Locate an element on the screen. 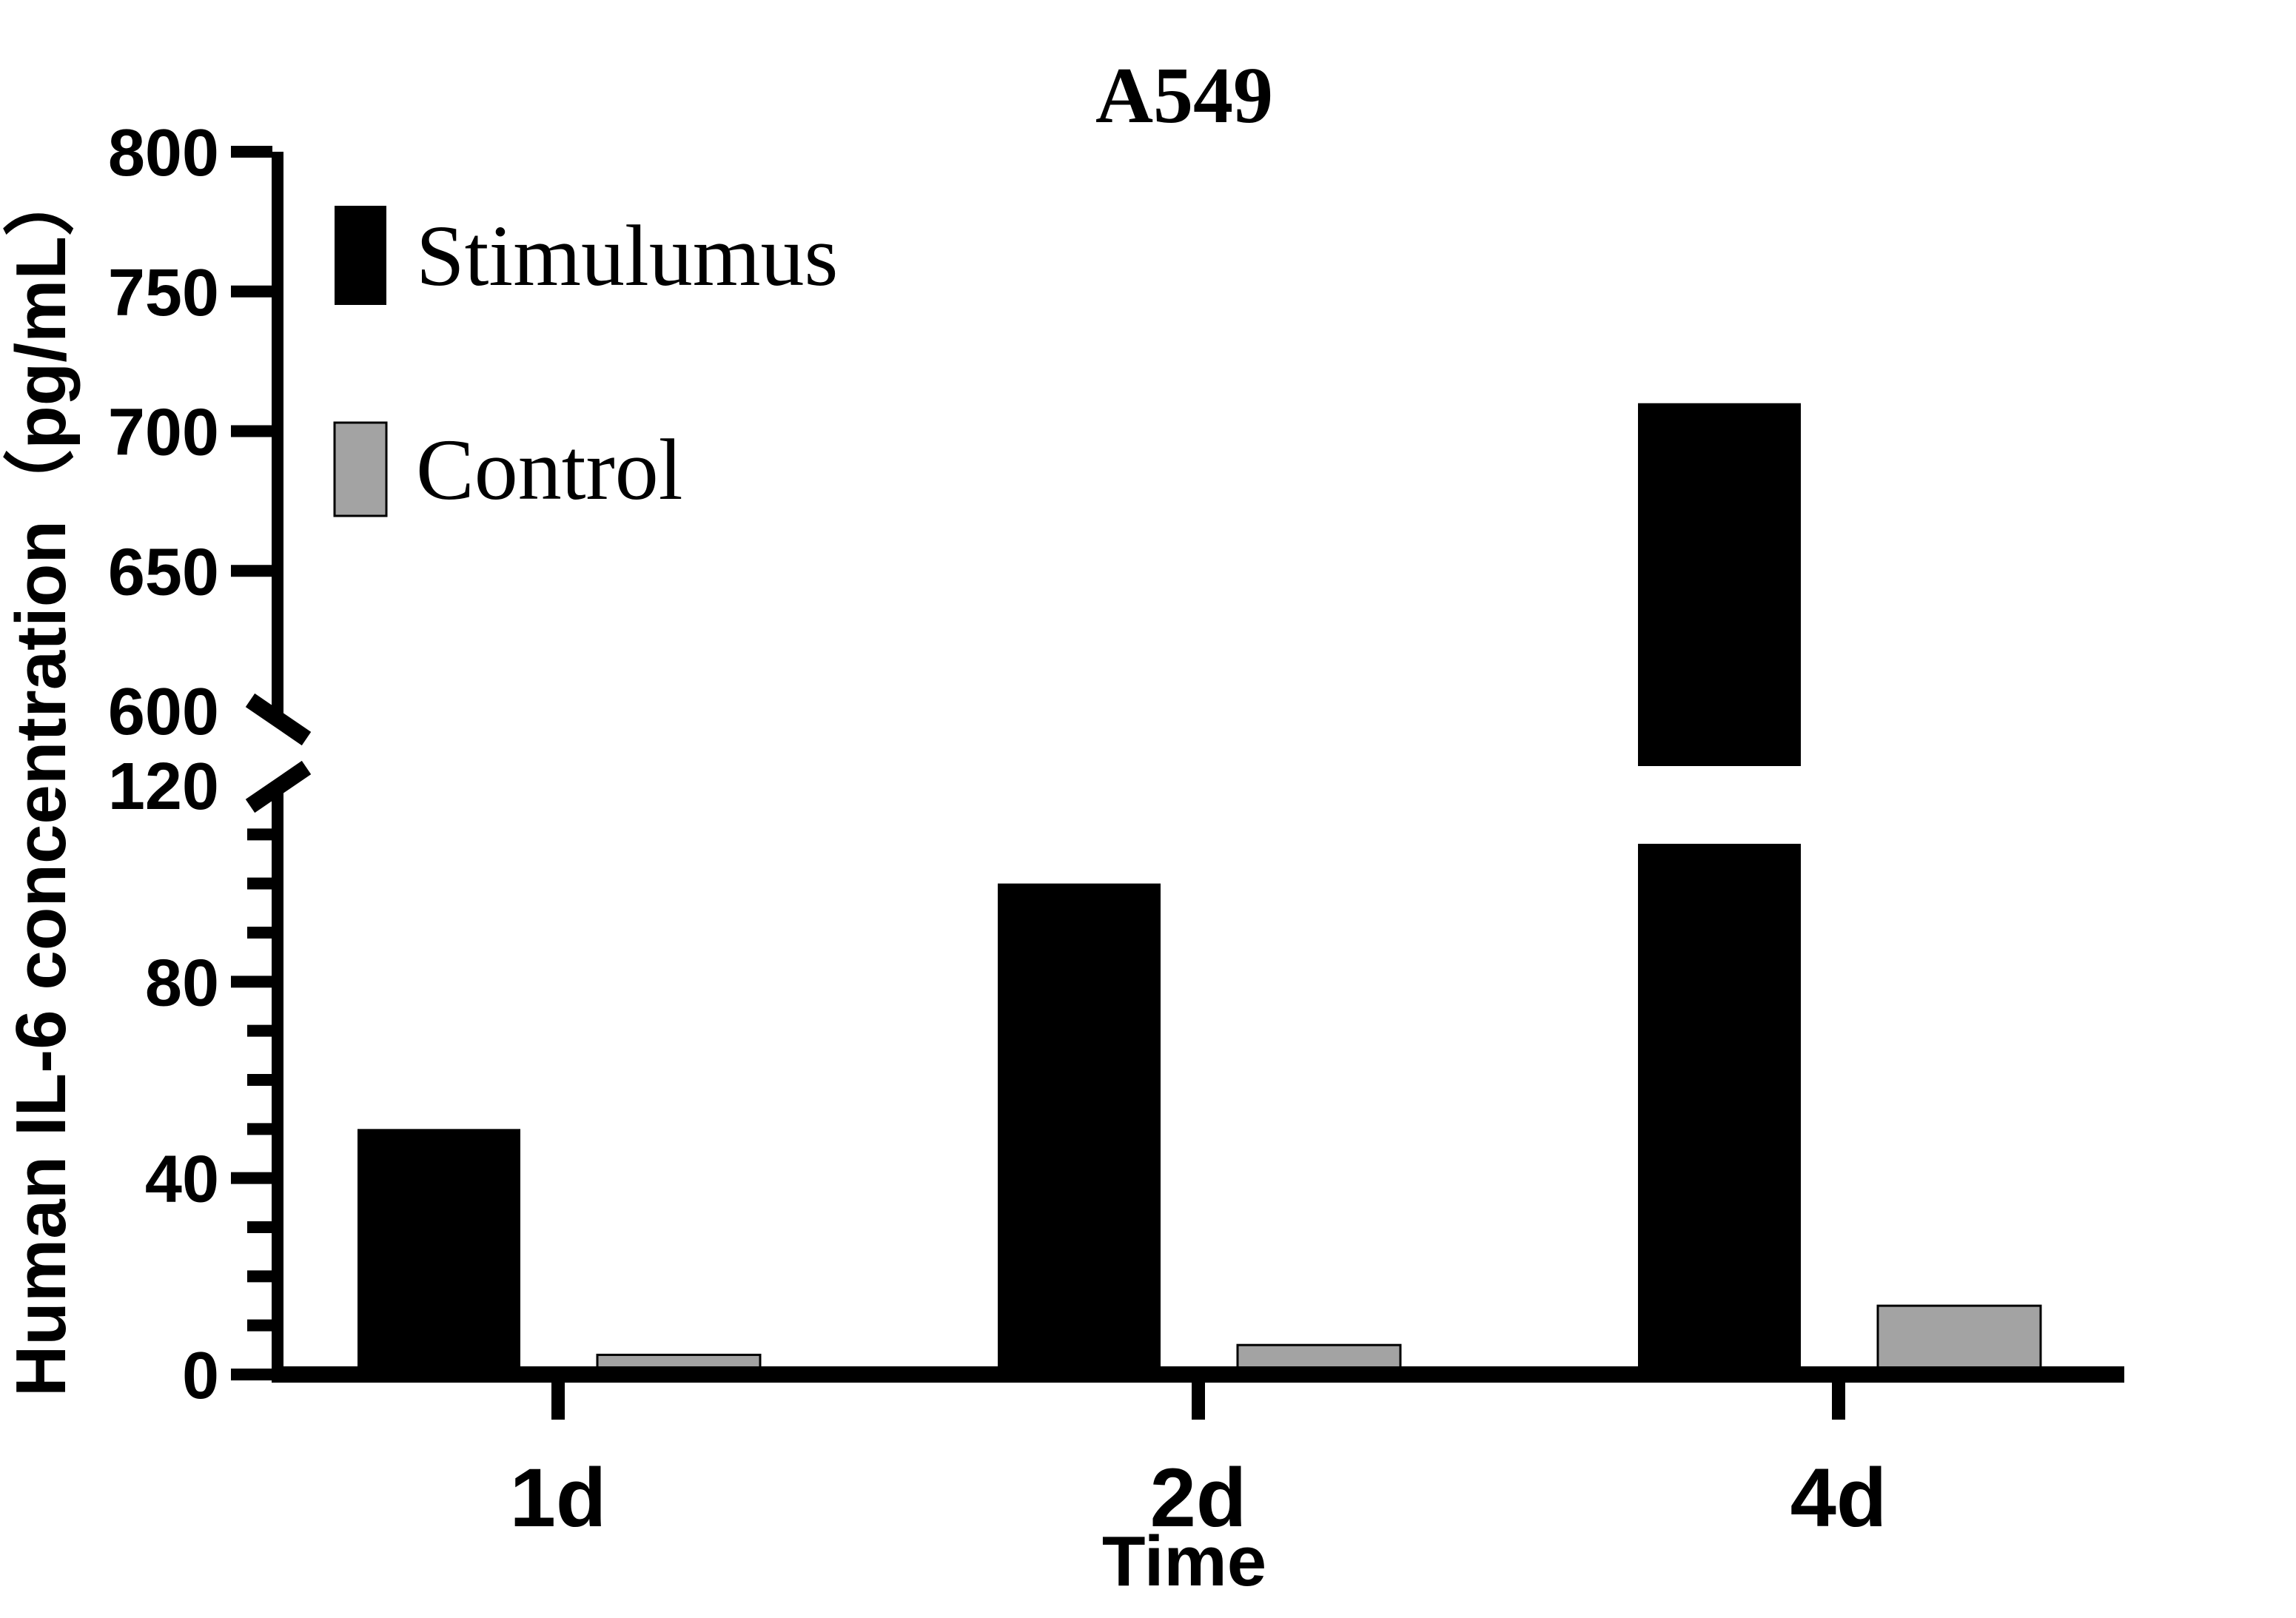 Image resolution: width=2296 pixels, height=1618 pixels. y-tick-label-800: 800 is located at coordinates (164, 153).